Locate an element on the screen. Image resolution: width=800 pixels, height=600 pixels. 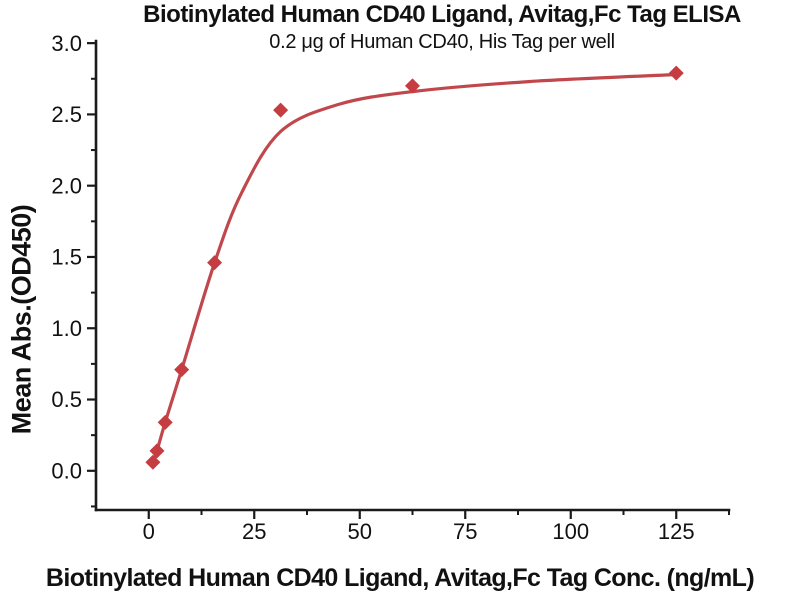
y-tick-label: 2.5 is located at coordinates (66, 114).